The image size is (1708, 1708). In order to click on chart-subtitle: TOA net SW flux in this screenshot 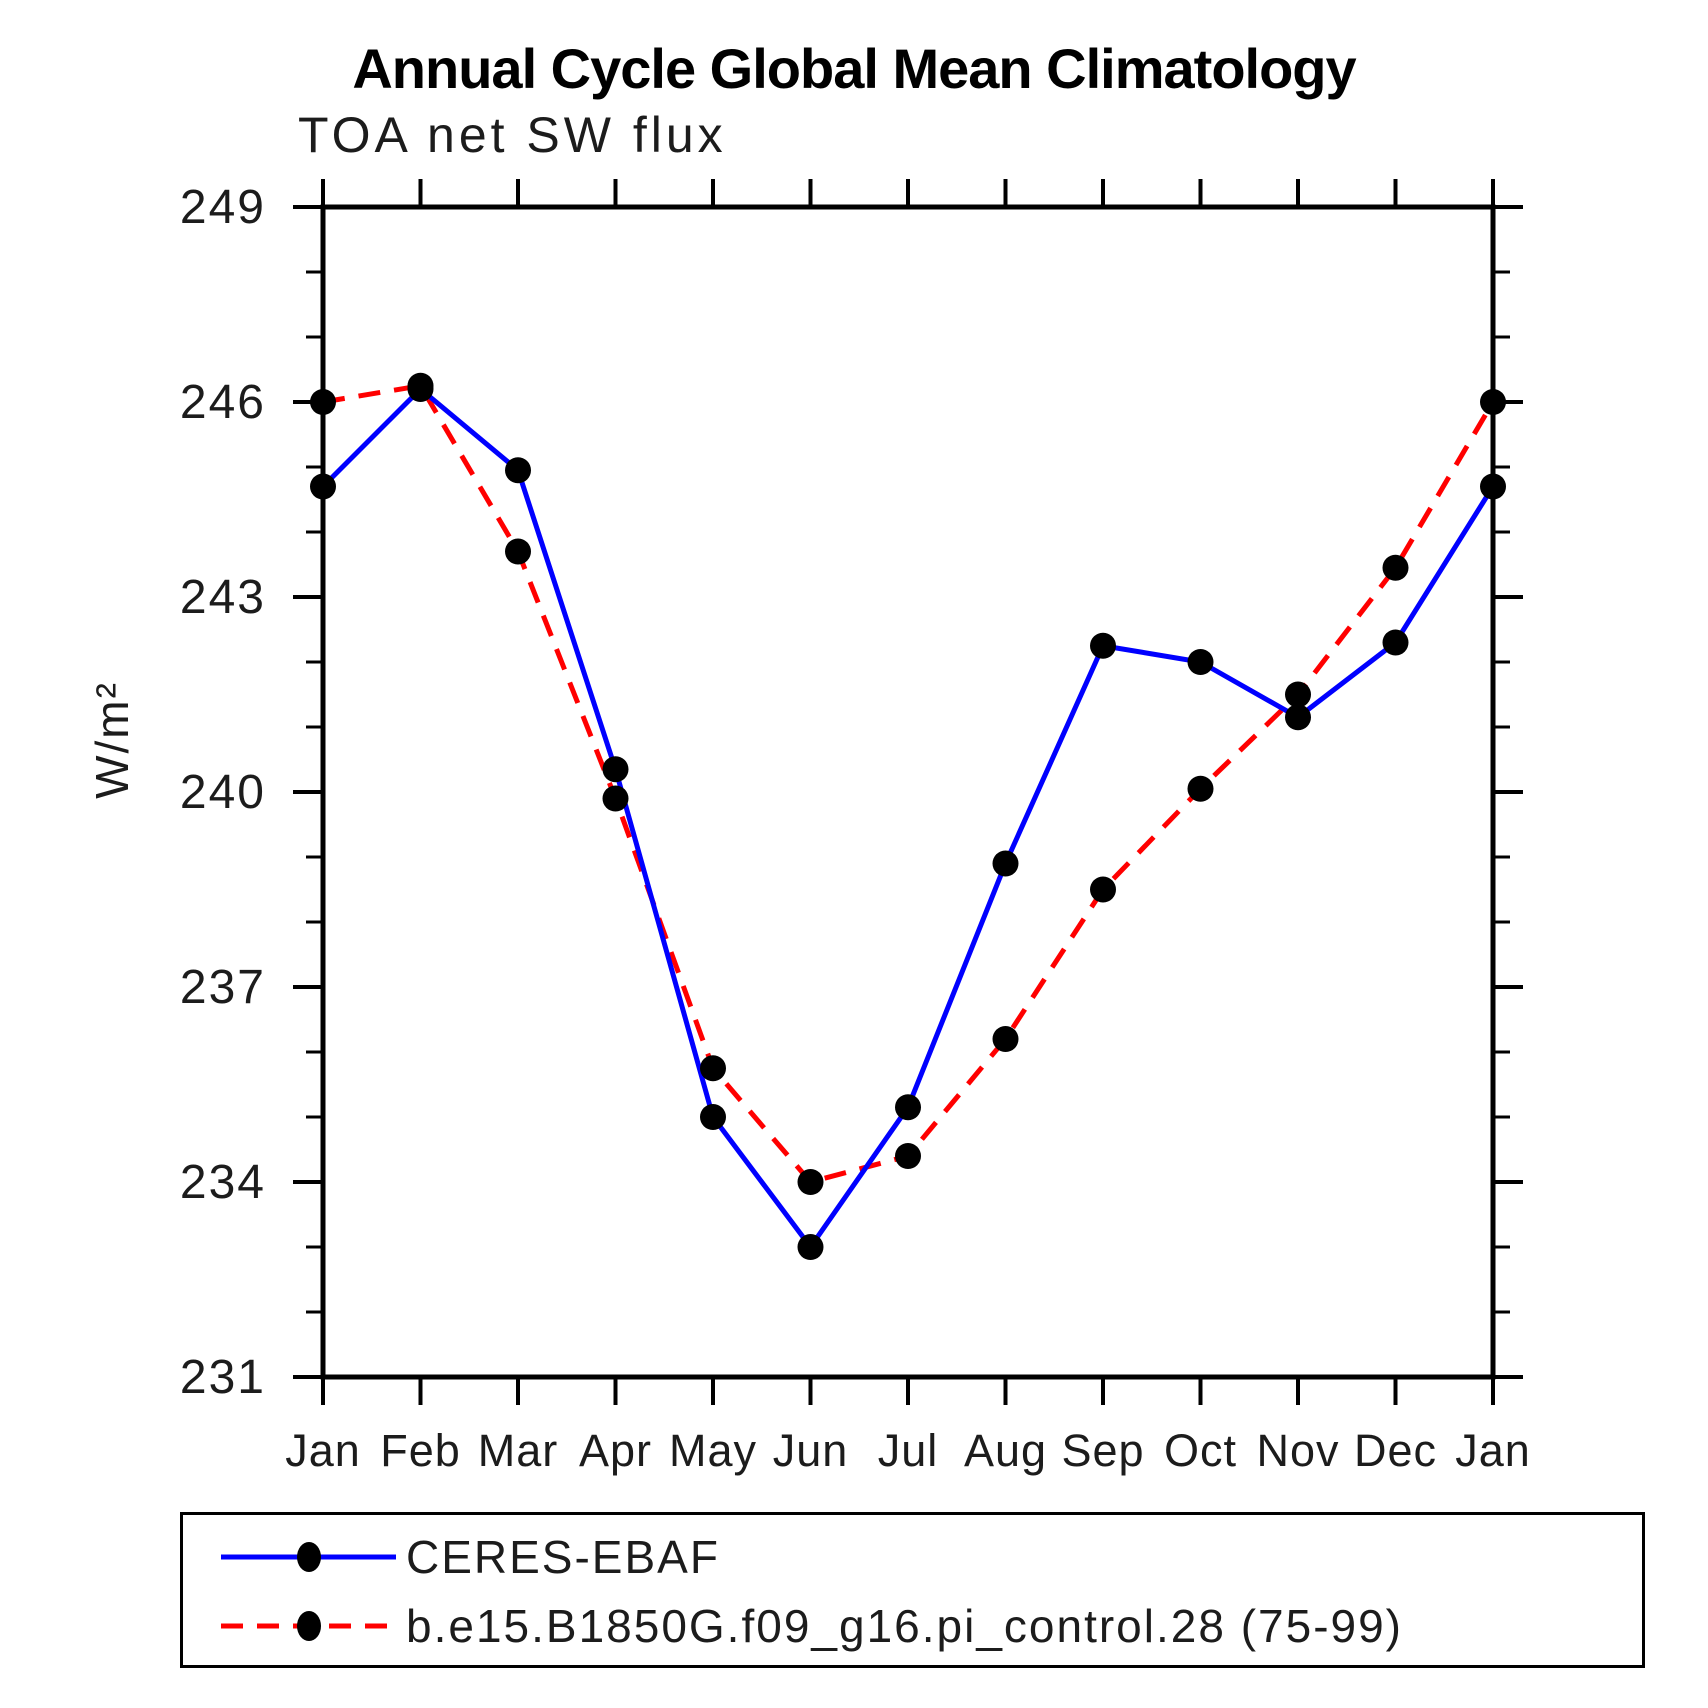, I will do `click(512, 135)`.